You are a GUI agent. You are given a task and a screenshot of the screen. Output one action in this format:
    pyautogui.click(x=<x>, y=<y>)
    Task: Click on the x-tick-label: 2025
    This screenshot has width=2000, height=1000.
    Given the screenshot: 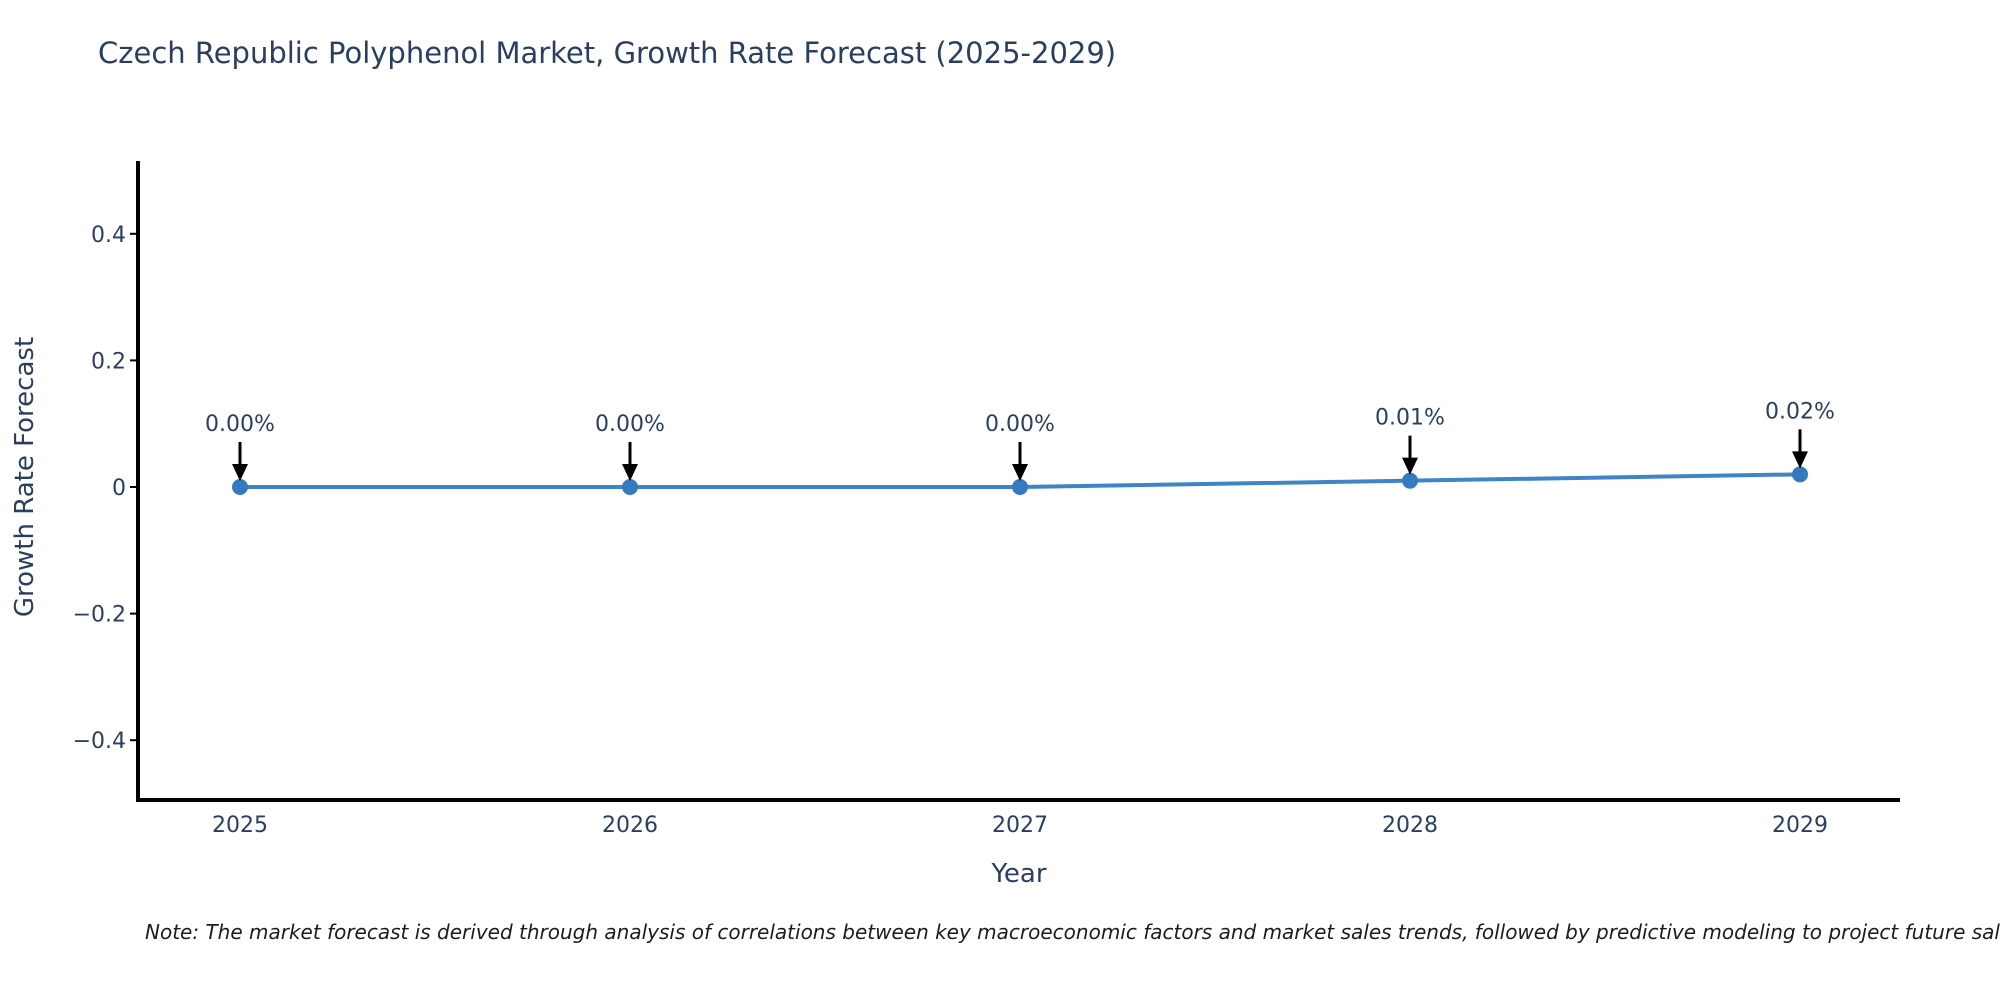 What is the action you would take?
    pyautogui.click(x=240, y=825)
    